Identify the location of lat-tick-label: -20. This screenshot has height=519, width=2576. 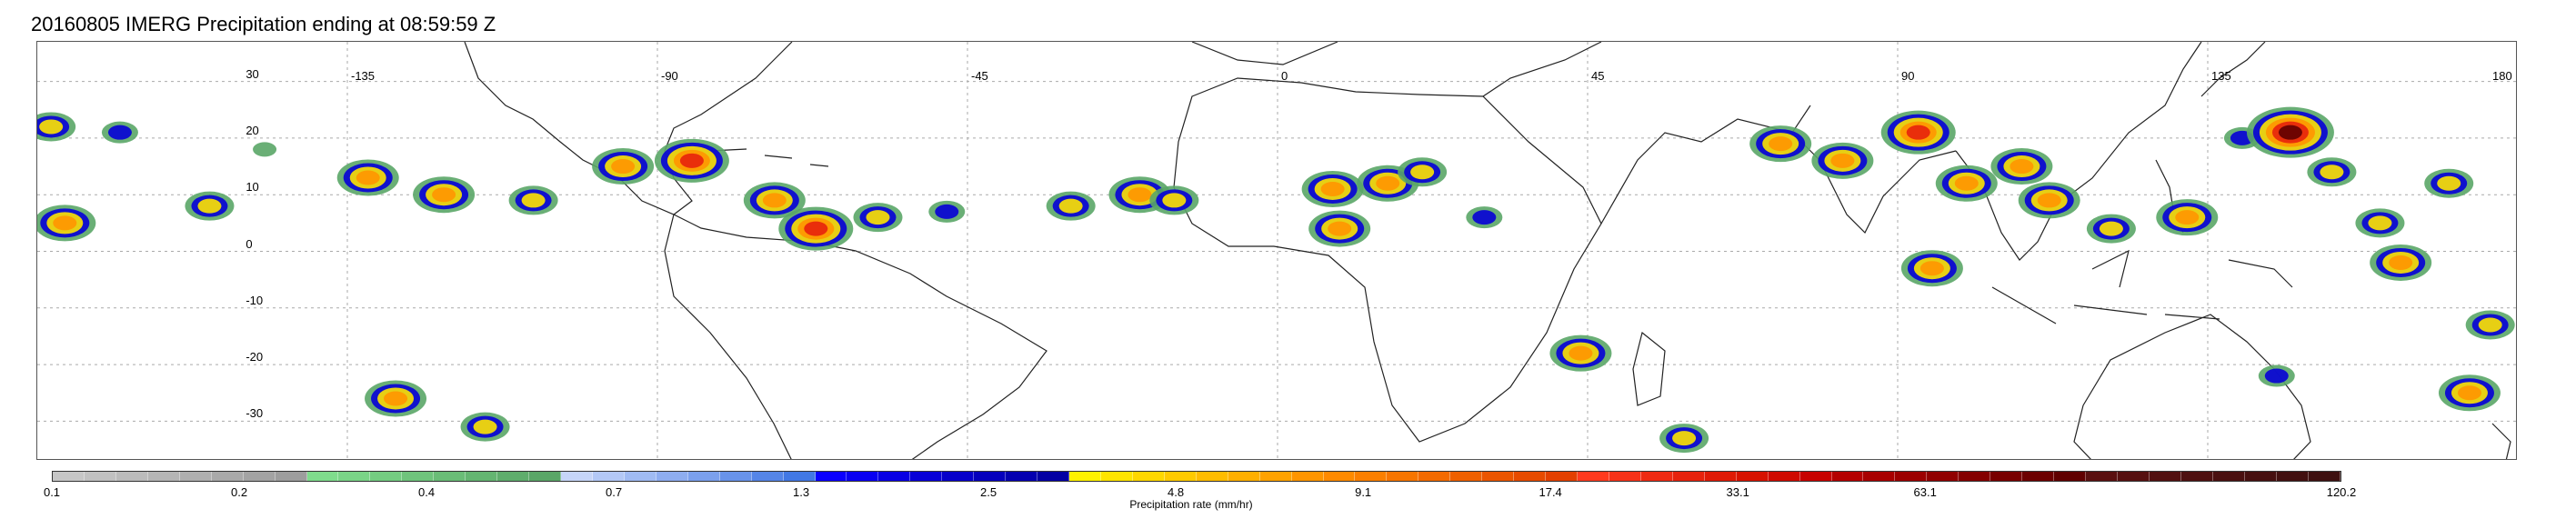
(255, 357).